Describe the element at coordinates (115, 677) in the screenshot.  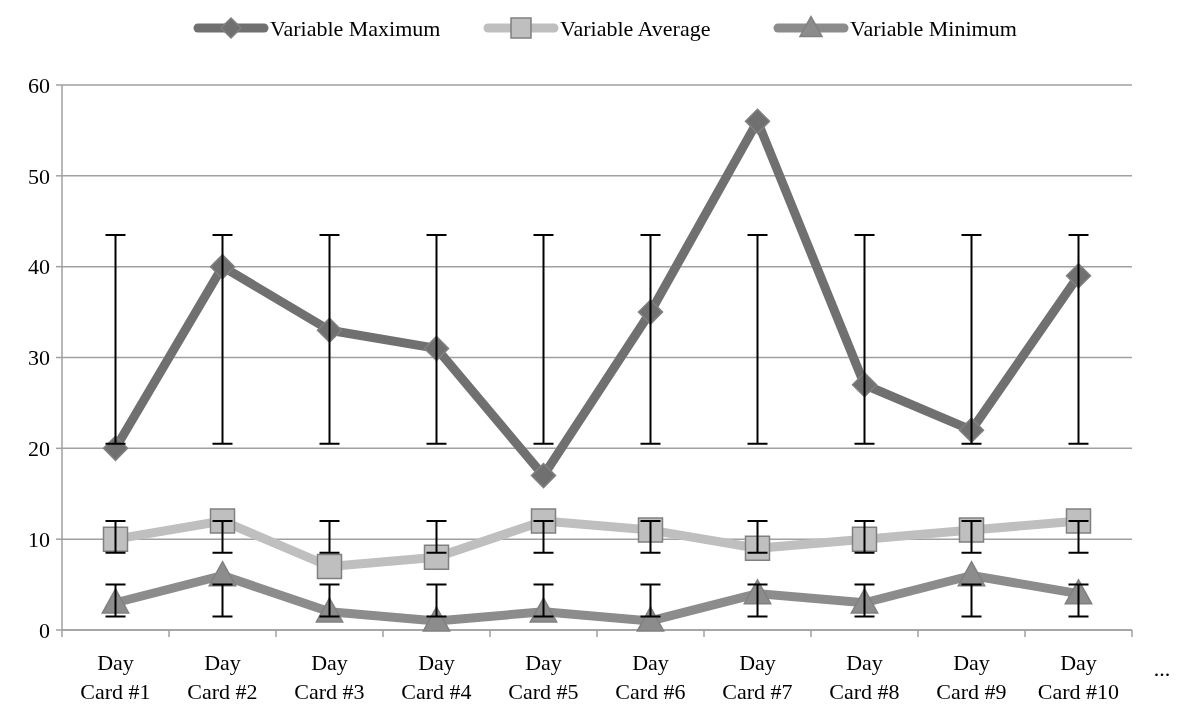
I see `x-tick-label: Day Card #1` at that location.